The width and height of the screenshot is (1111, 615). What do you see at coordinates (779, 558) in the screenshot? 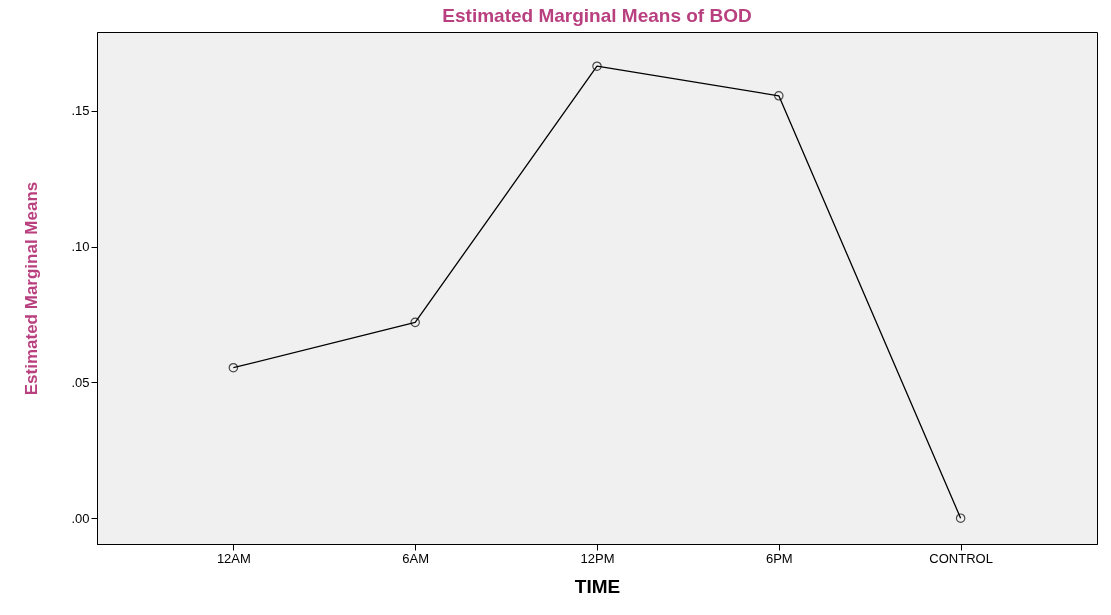
I see `x-tick-label: 6PM` at bounding box center [779, 558].